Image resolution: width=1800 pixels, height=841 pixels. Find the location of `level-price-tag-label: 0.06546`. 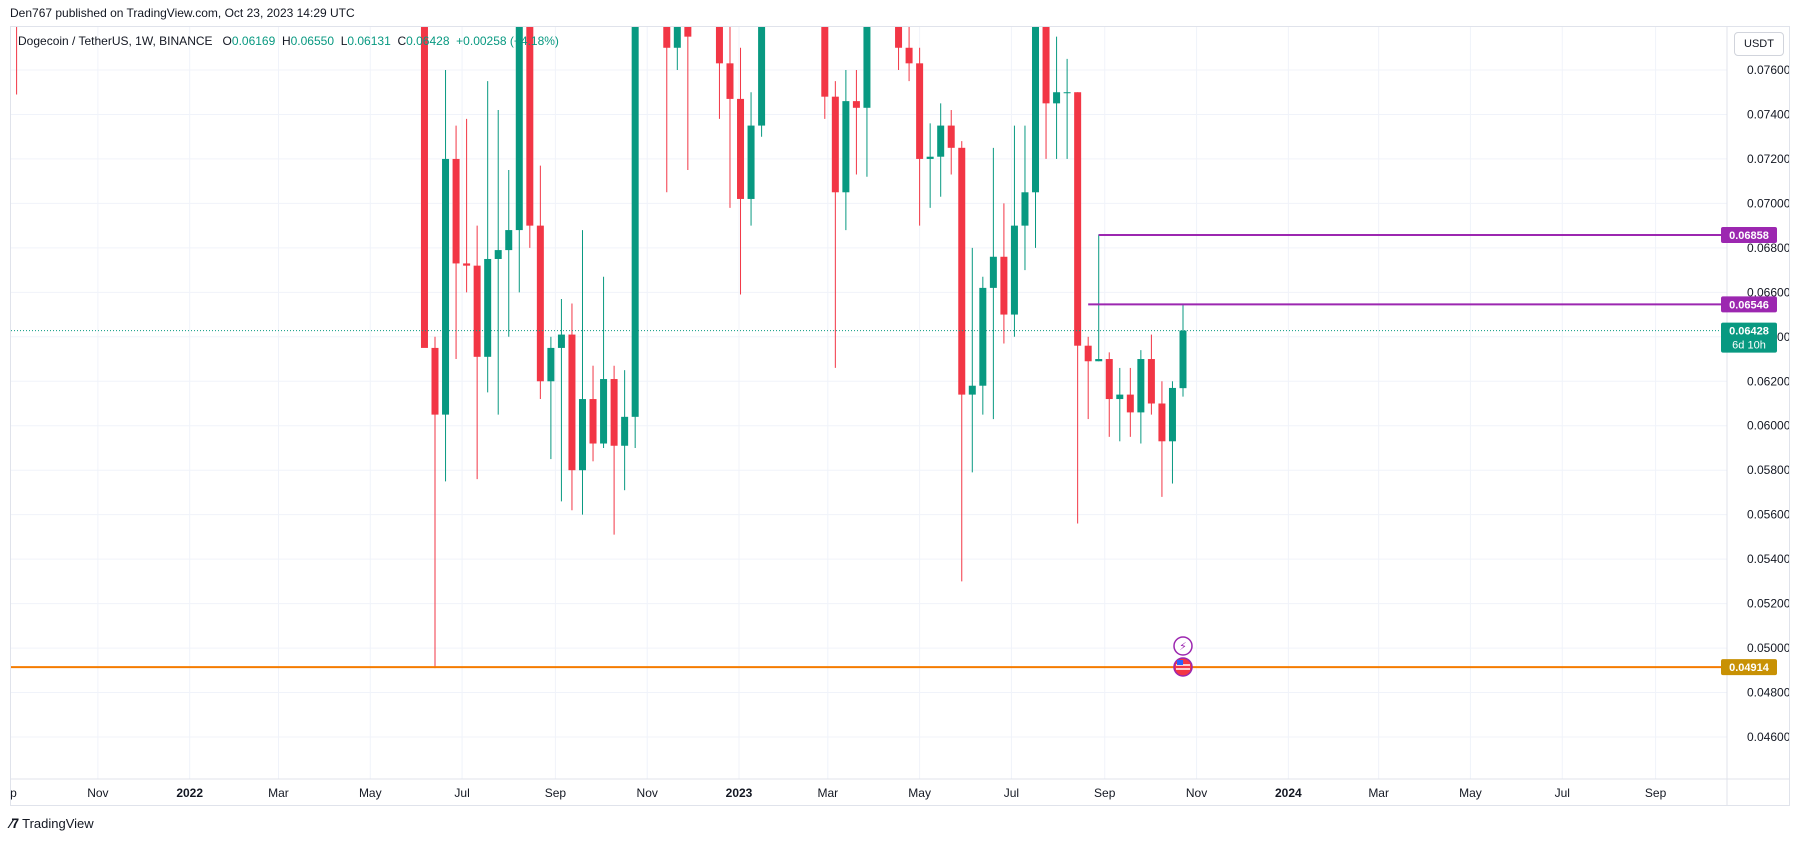

level-price-tag-label: 0.06546 is located at coordinates (1749, 305).